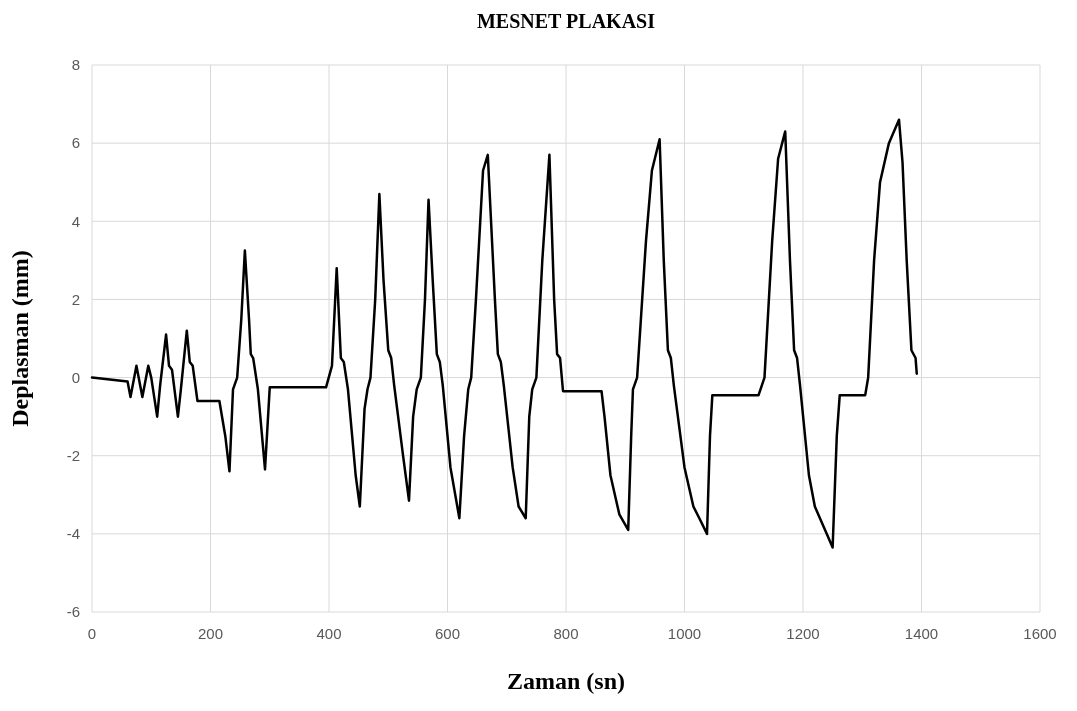 The width and height of the screenshot is (1077, 711). I want to click on x-axis-title: Zaman (sn), so click(566, 681).